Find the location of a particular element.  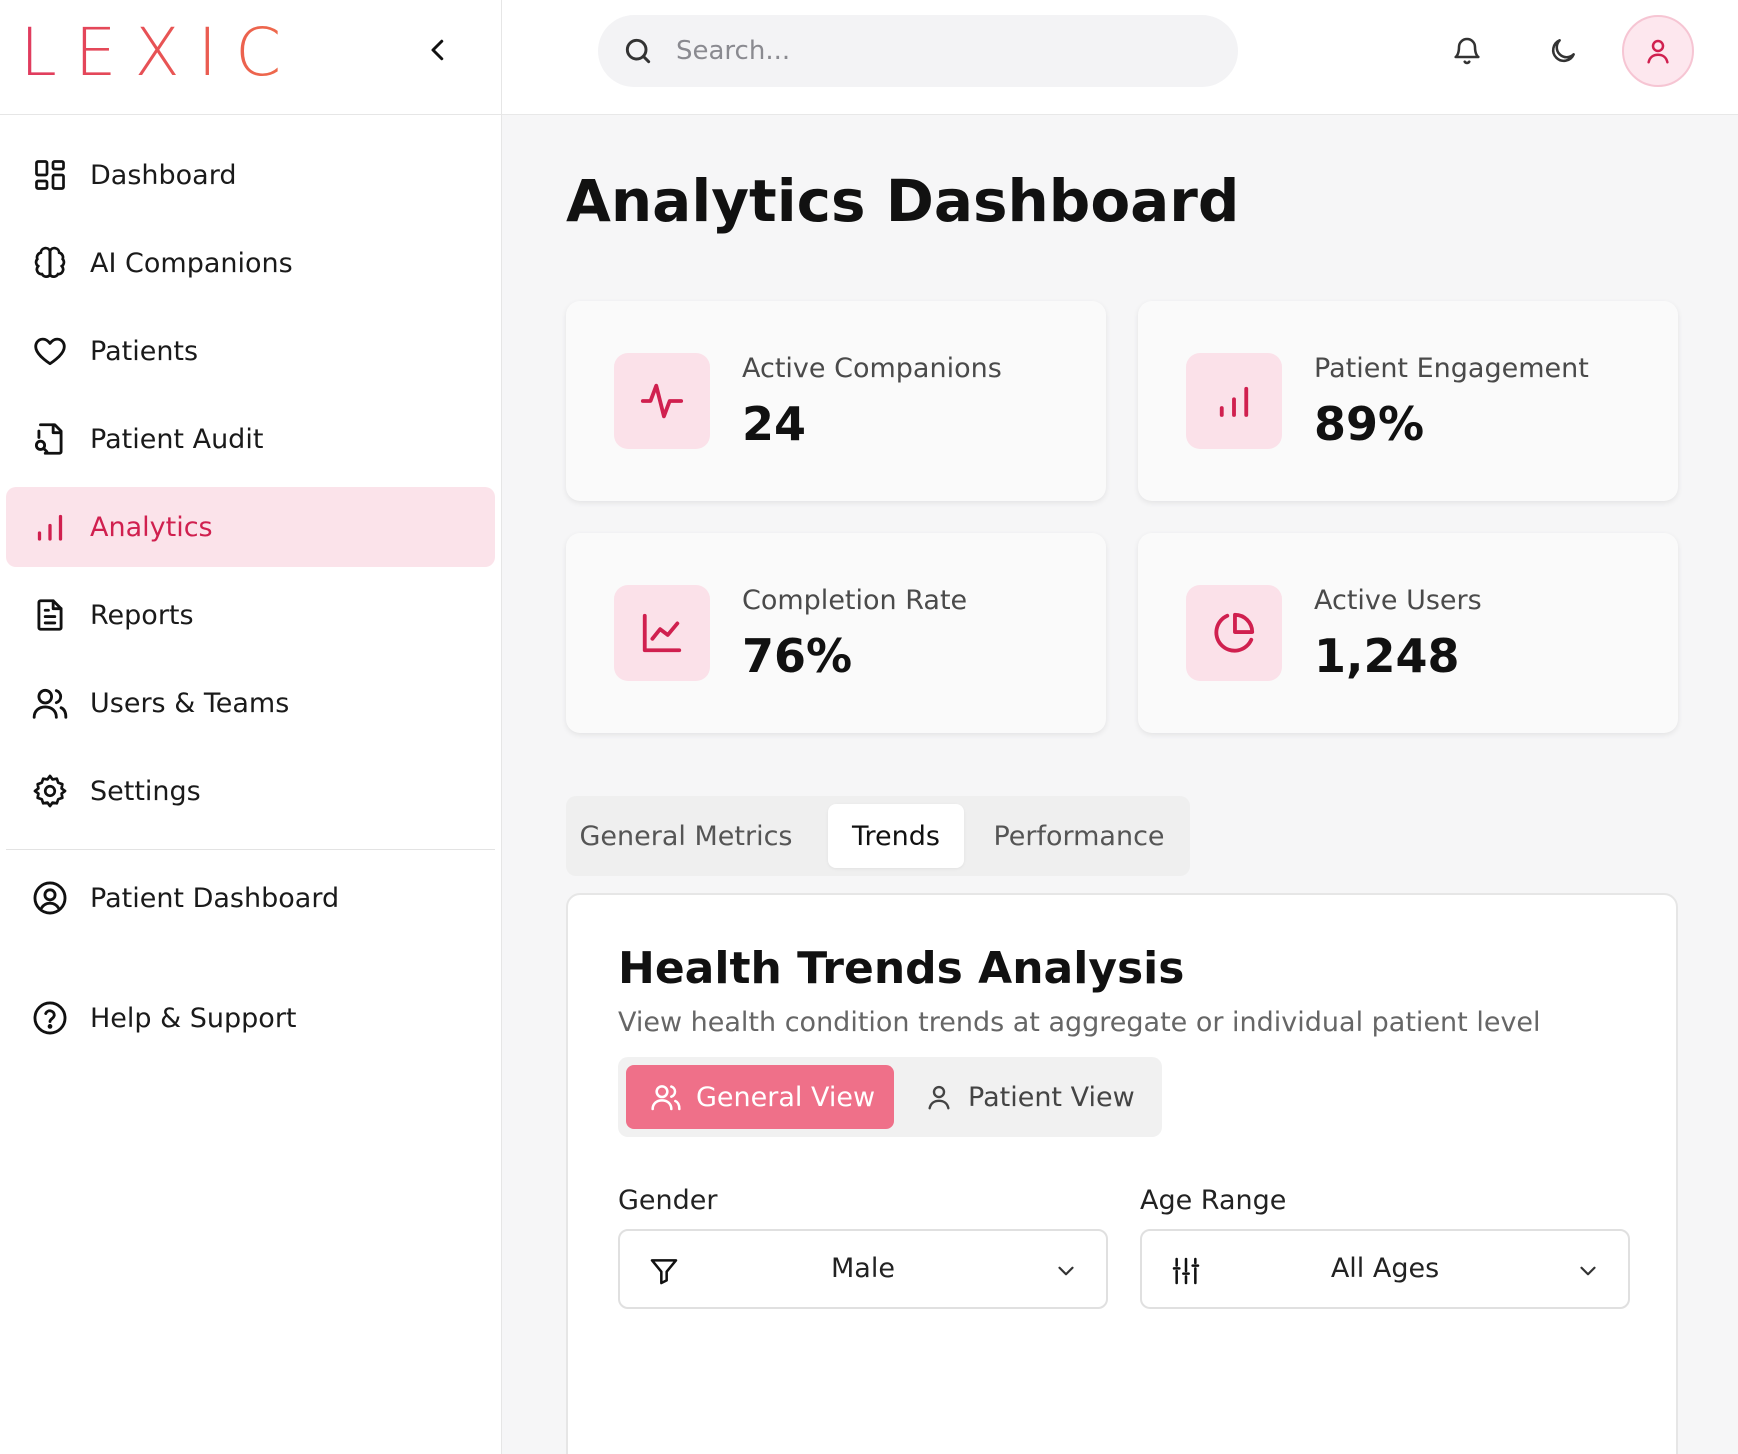

notifications-button is located at coordinates (1467, 51).